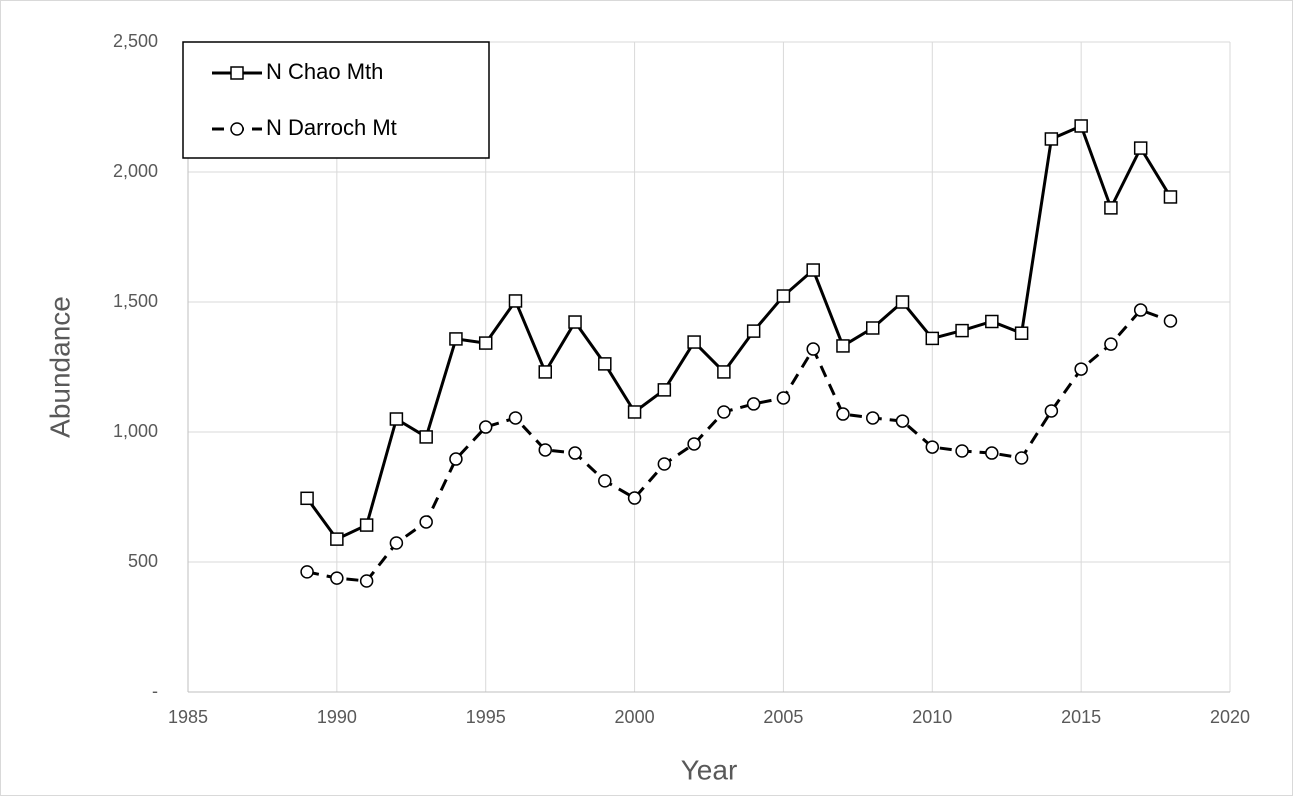 This screenshot has width=1293, height=796. Describe the element at coordinates (188, 717) in the screenshot. I see `x-tick-label: 1985` at that location.